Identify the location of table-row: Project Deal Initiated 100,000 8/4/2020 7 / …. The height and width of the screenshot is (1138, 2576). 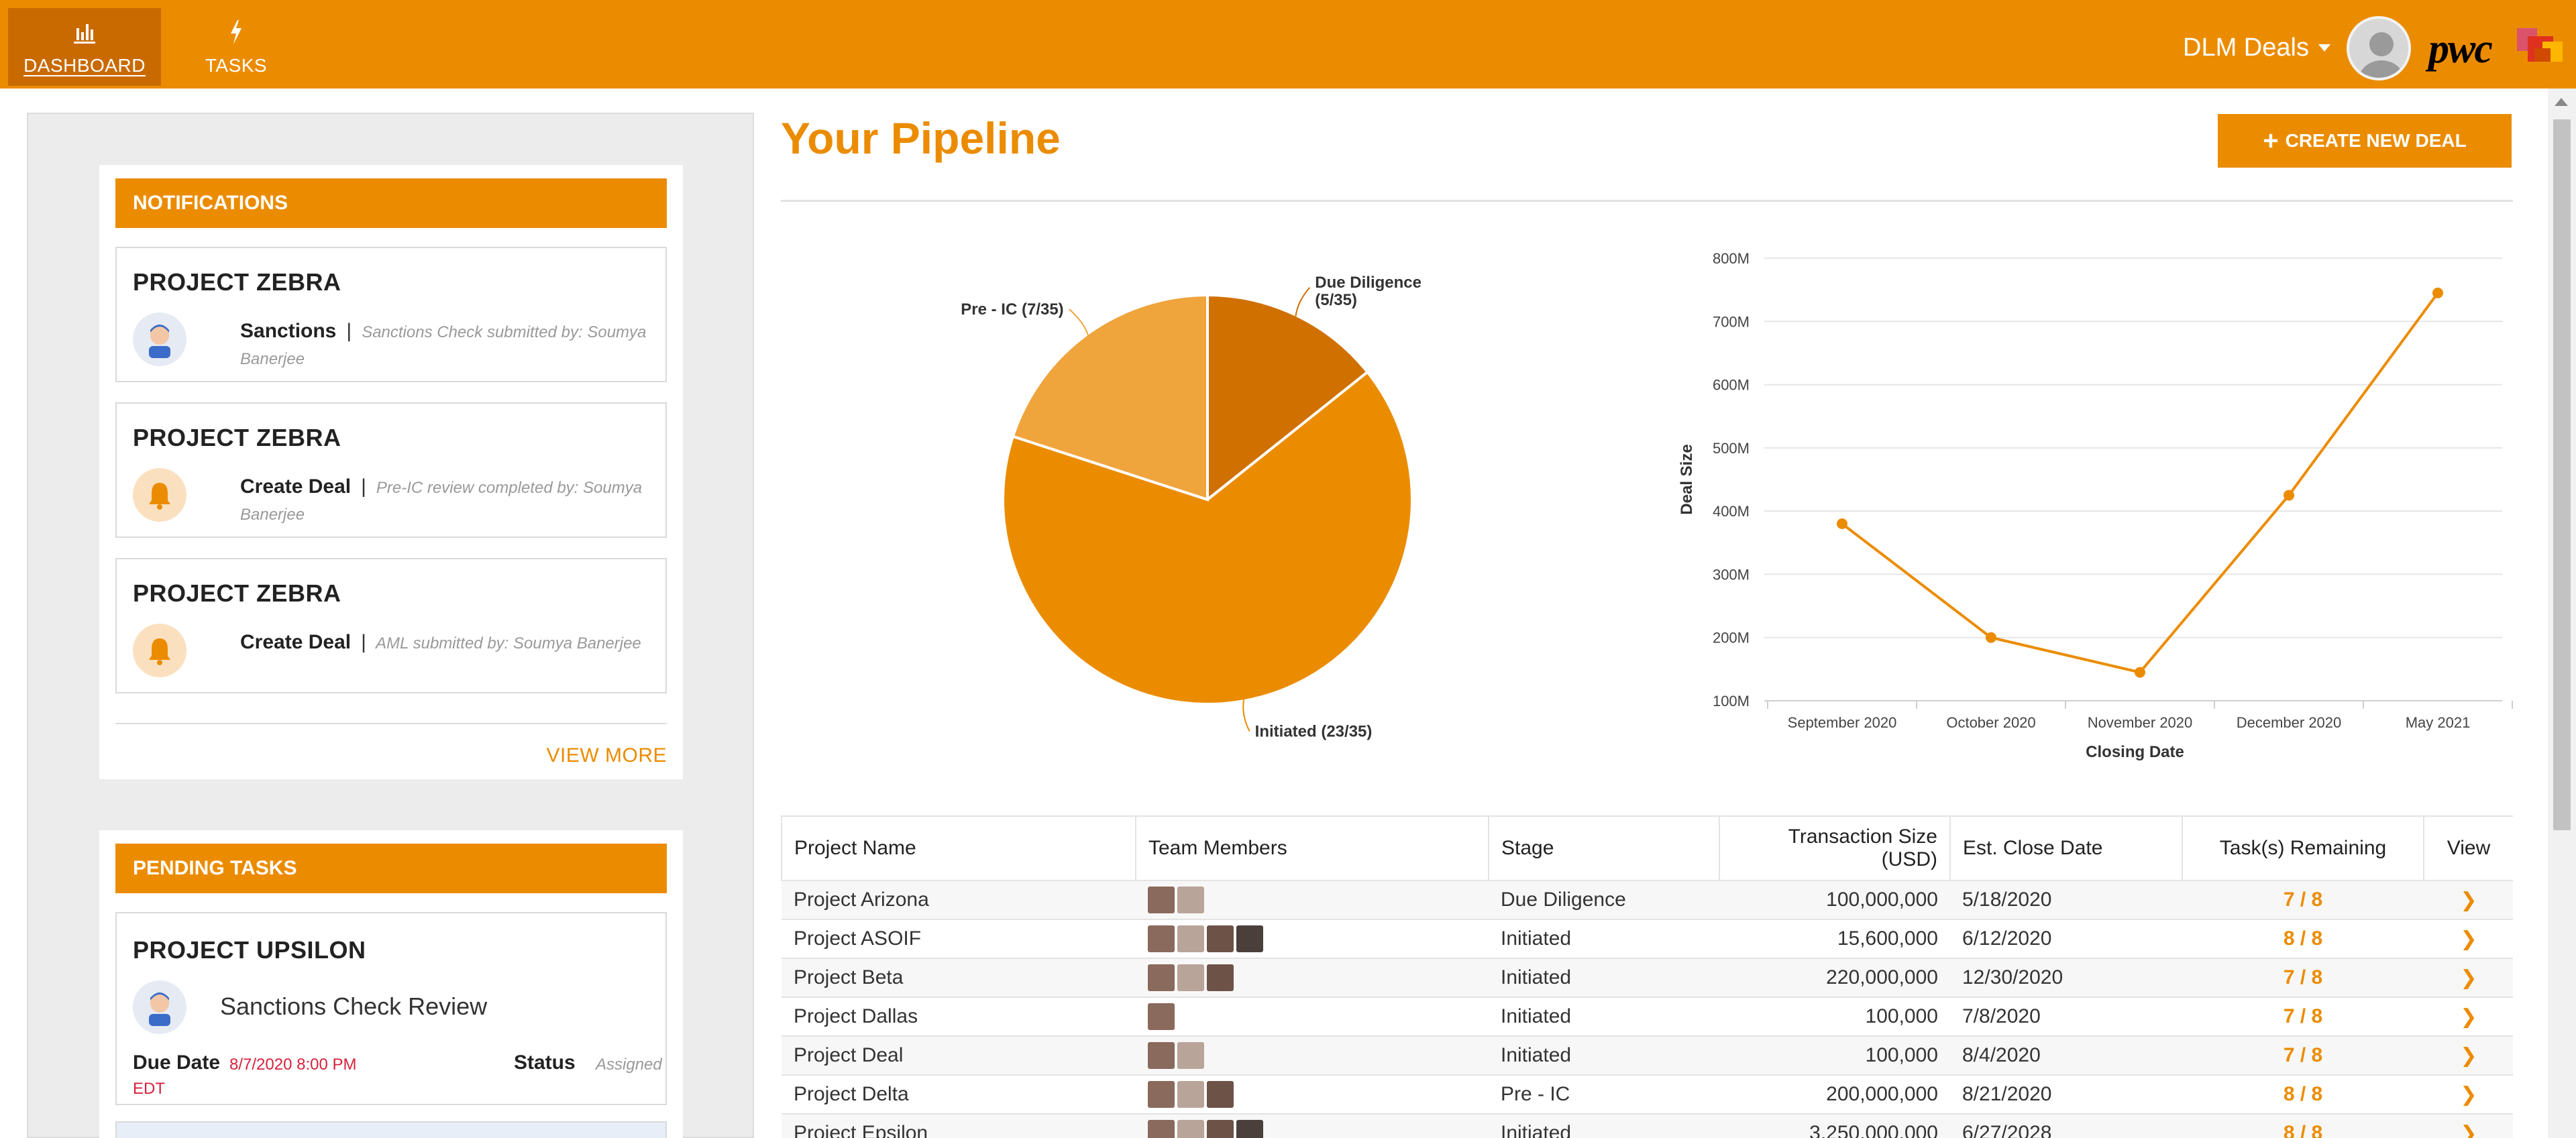
(1647, 1056).